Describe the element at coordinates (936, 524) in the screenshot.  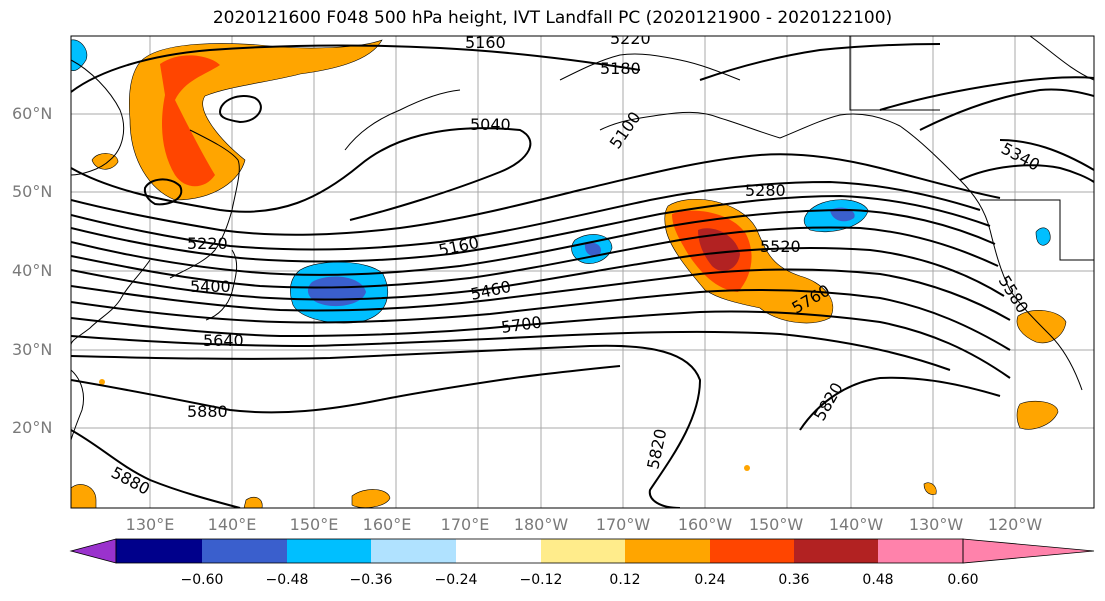
I see `lon-label: 130°W` at that location.